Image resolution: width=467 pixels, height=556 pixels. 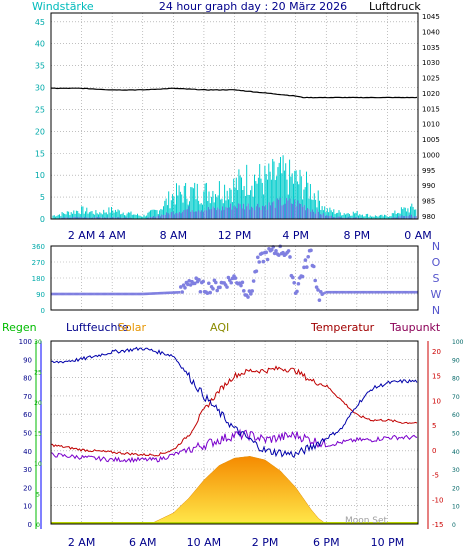 What do you see at coordinates (38, 434) in the screenshot?
I see `rain-axis-tick: 15` at bounding box center [38, 434].